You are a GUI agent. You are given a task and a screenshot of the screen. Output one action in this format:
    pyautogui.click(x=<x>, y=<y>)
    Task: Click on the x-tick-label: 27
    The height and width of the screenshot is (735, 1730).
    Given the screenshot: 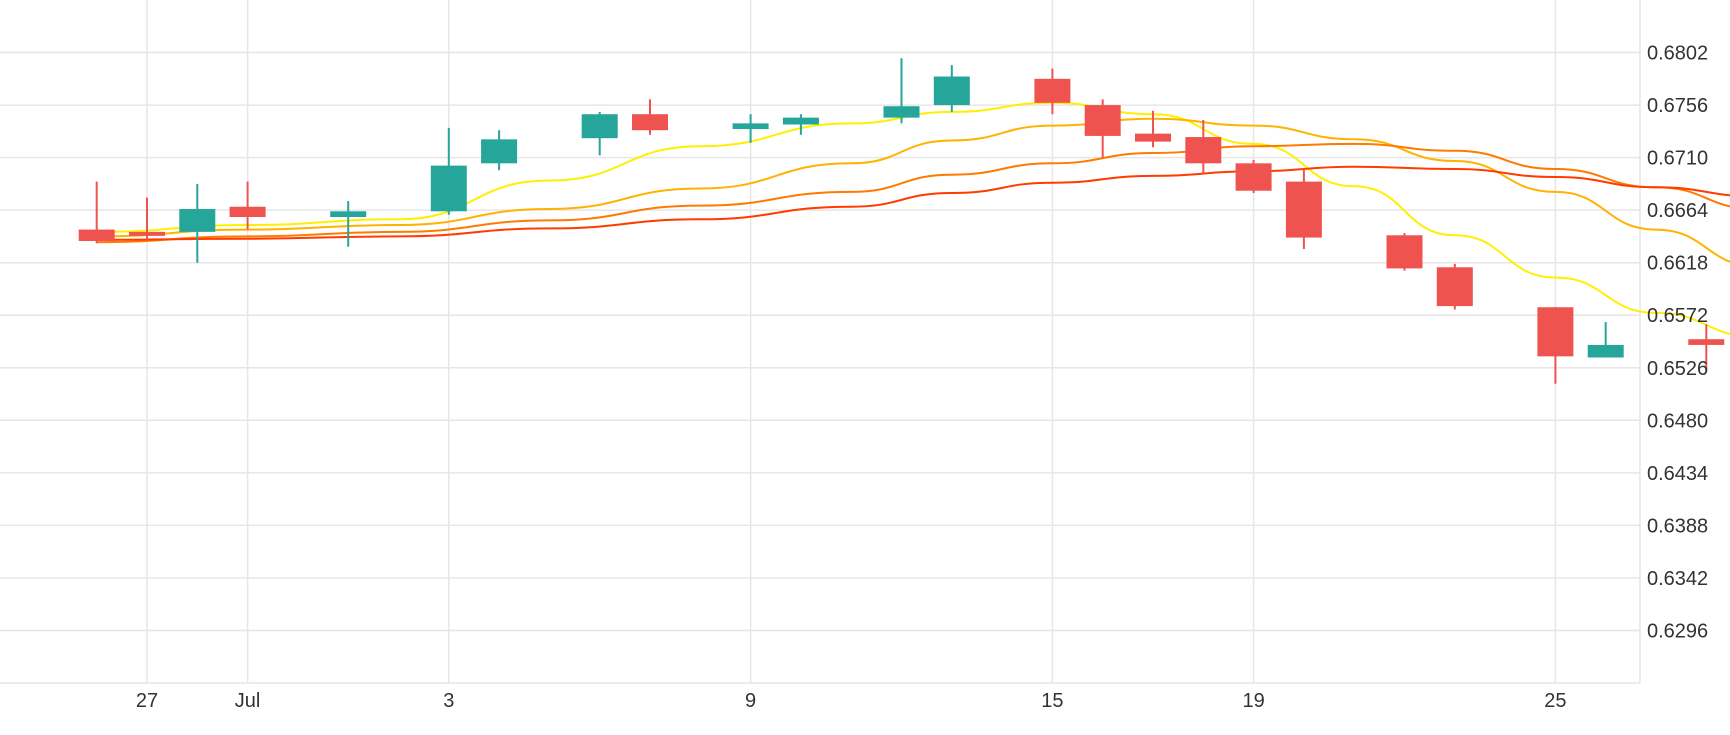 What is the action you would take?
    pyautogui.click(x=147, y=701)
    